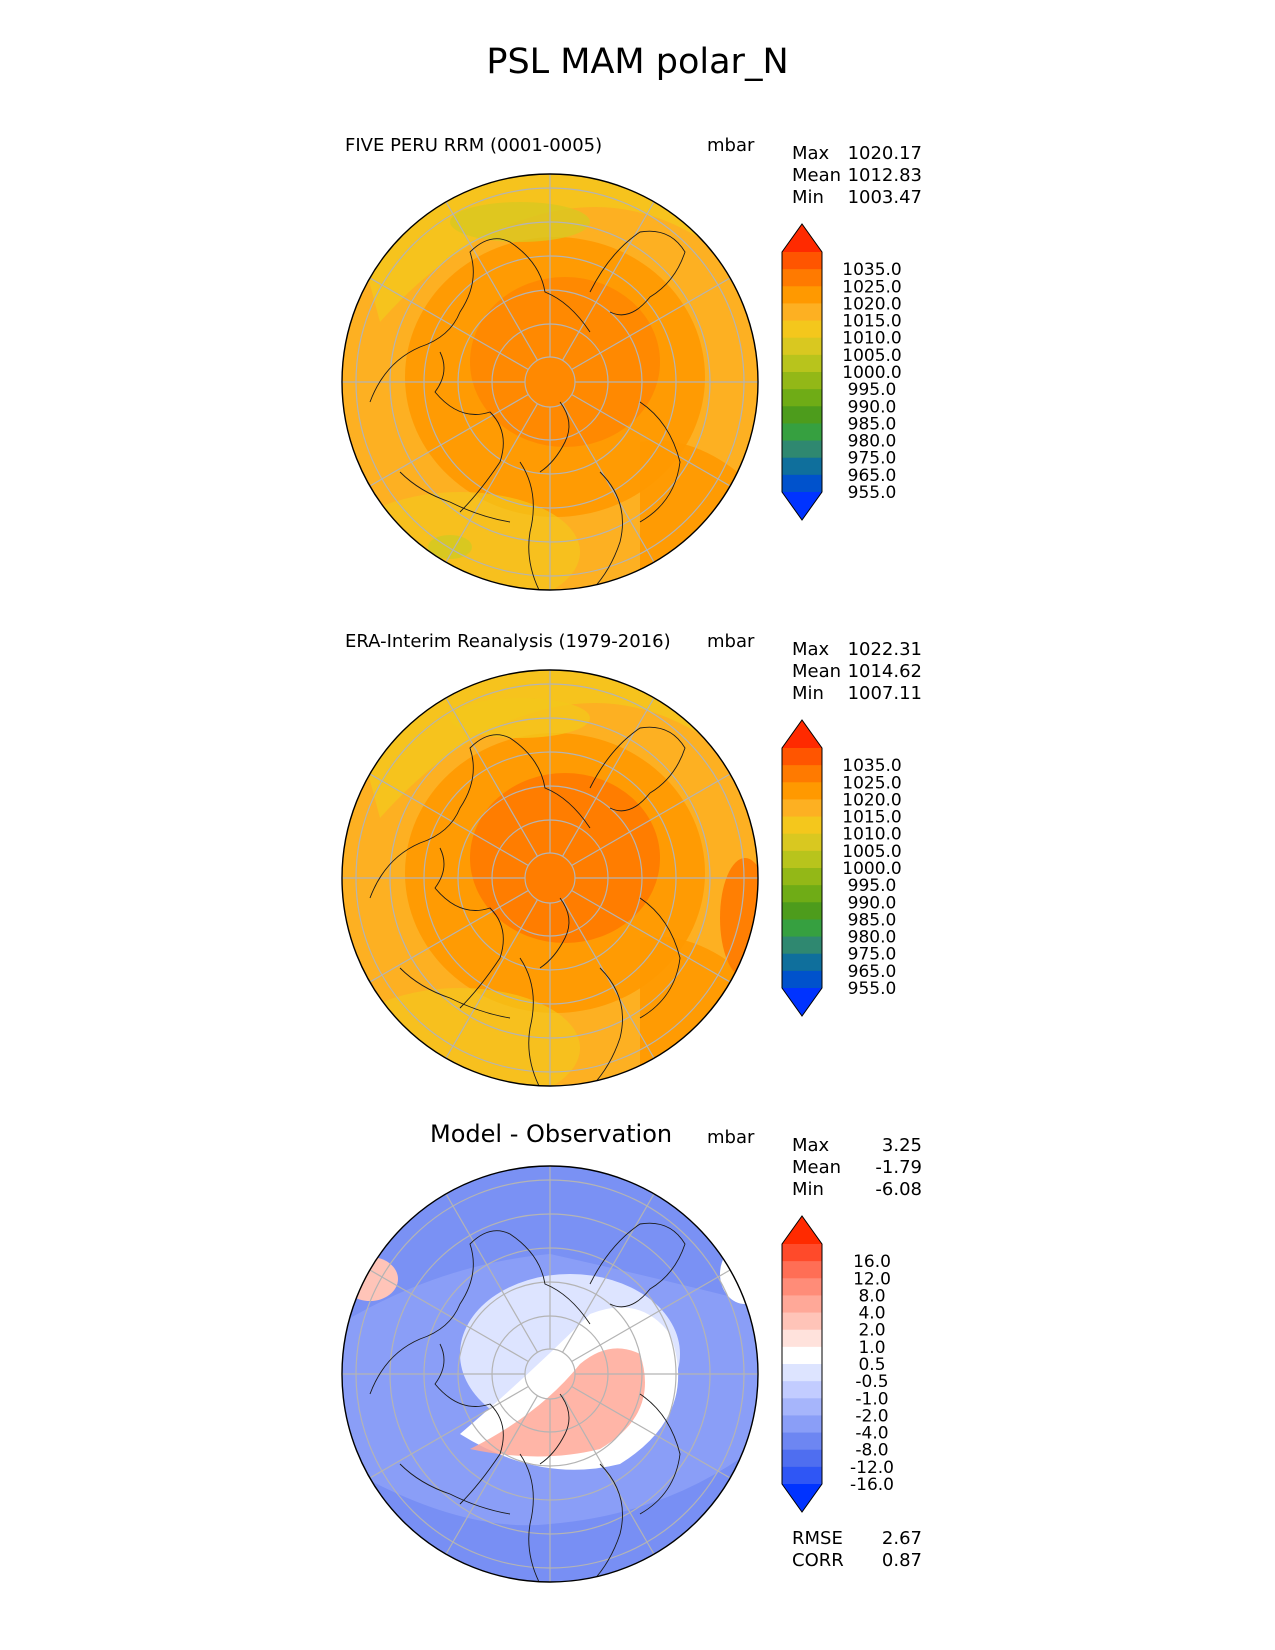  Describe the element at coordinates (818, 1560) in the screenshot. I see `metric-label: CORR` at that location.